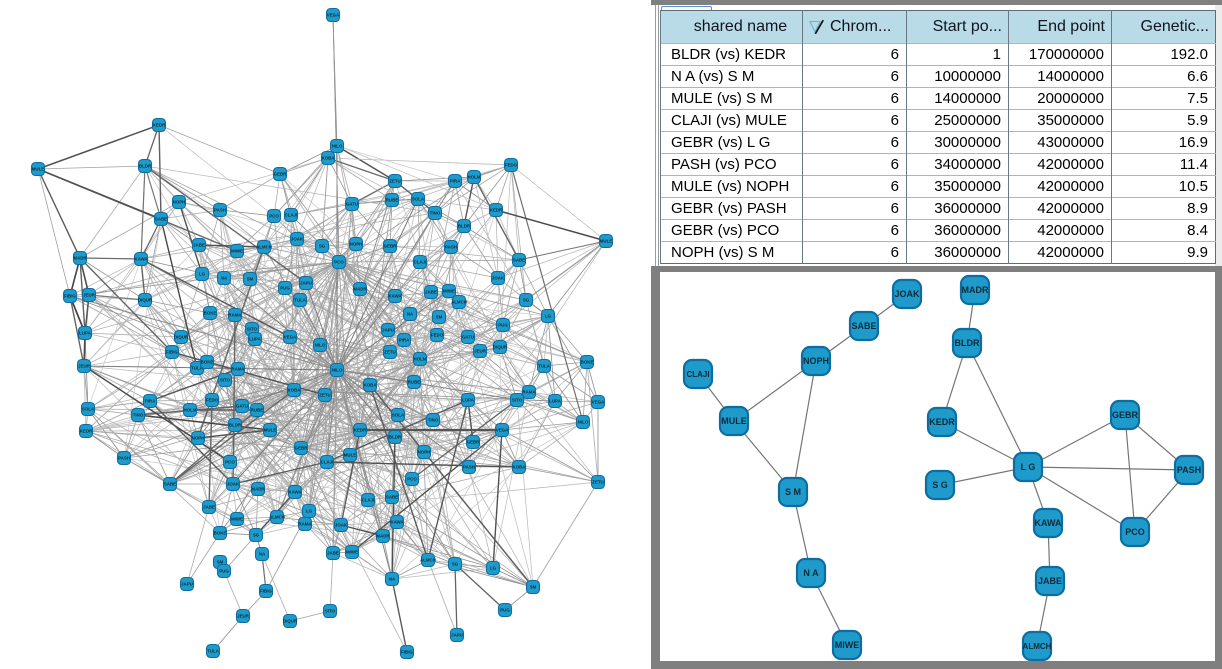 The width and height of the screenshot is (1222, 669). What do you see at coordinates (940, 485) in the screenshot?
I see `svg-text: S G` at bounding box center [940, 485].